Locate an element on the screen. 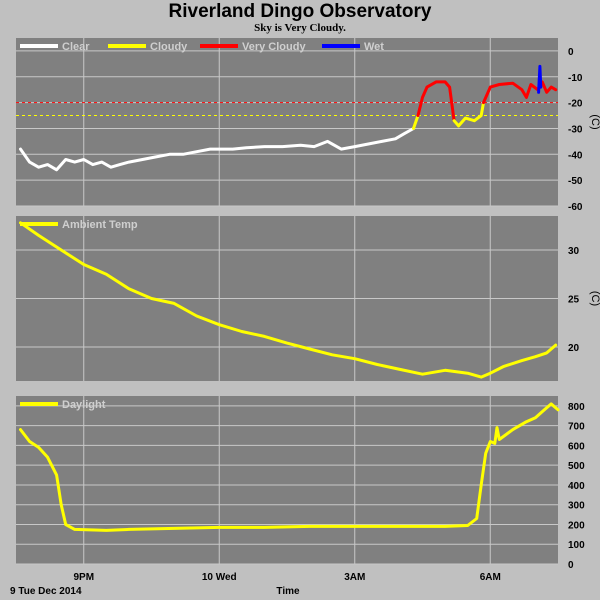 The image size is (600, 600). legend-entry: Cloudy is located at coordinates (169, 47).